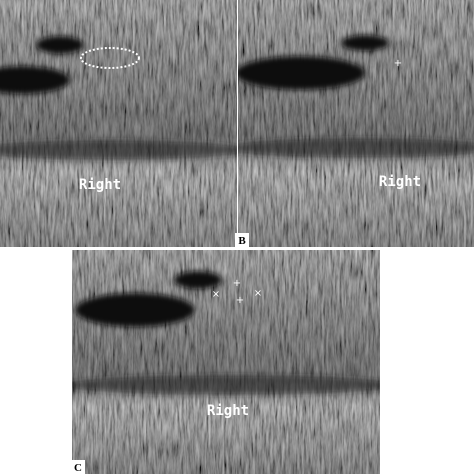 This screenshot has height=474, width=474. What do you see at coordinates (398, 63) in the screenshot?
I see `marker: +` at bounding box center [398, 63].